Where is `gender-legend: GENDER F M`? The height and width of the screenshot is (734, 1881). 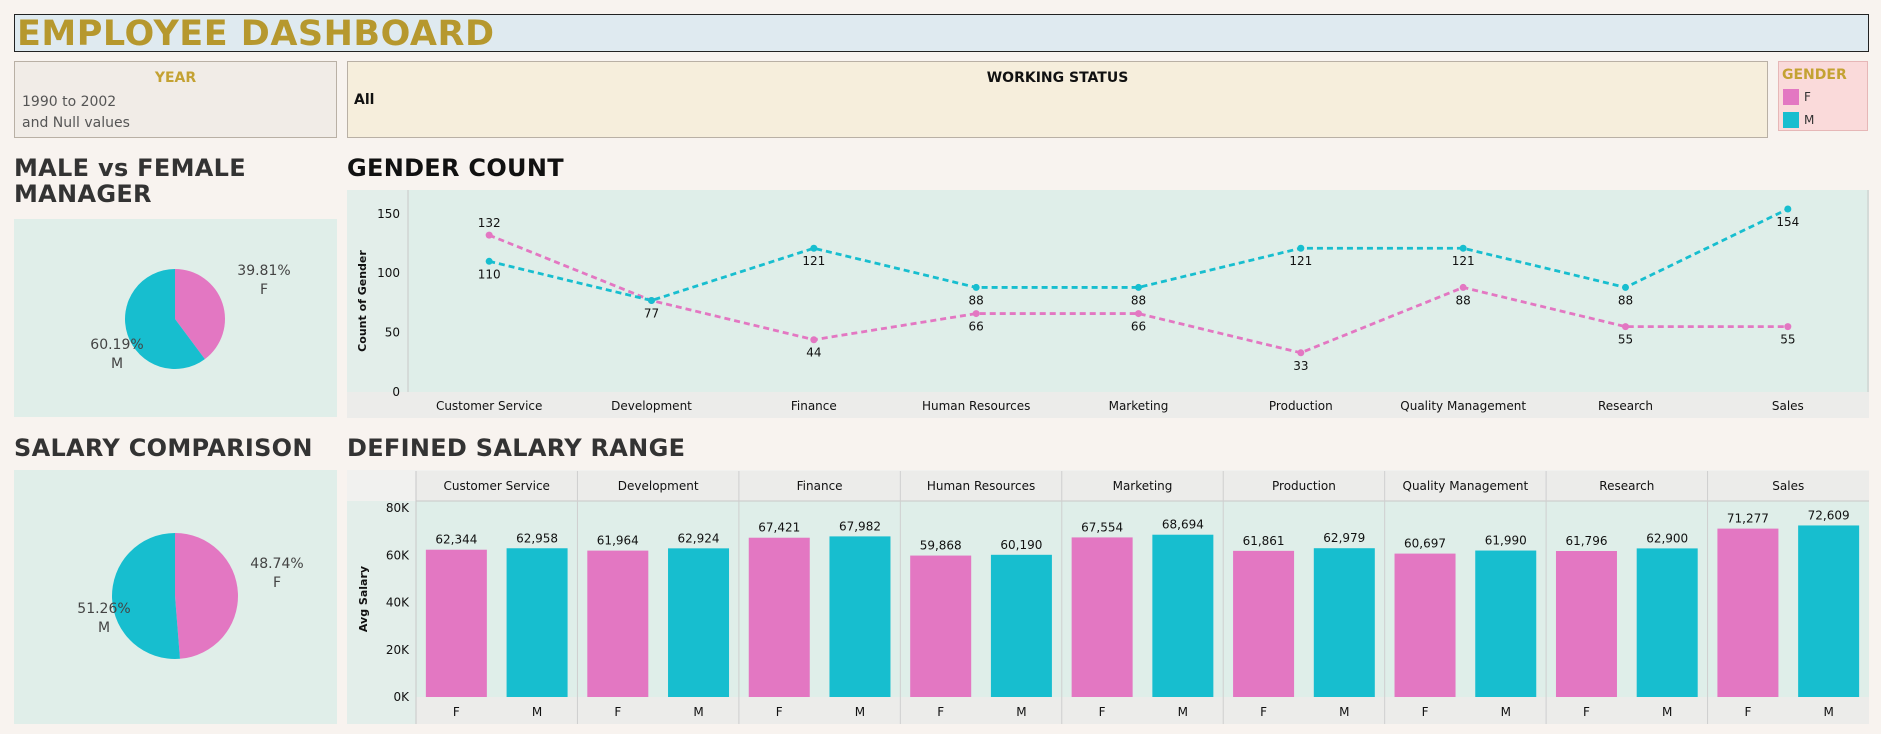
gender-legend: GENDER F M is located at coordinates (1823, 96).